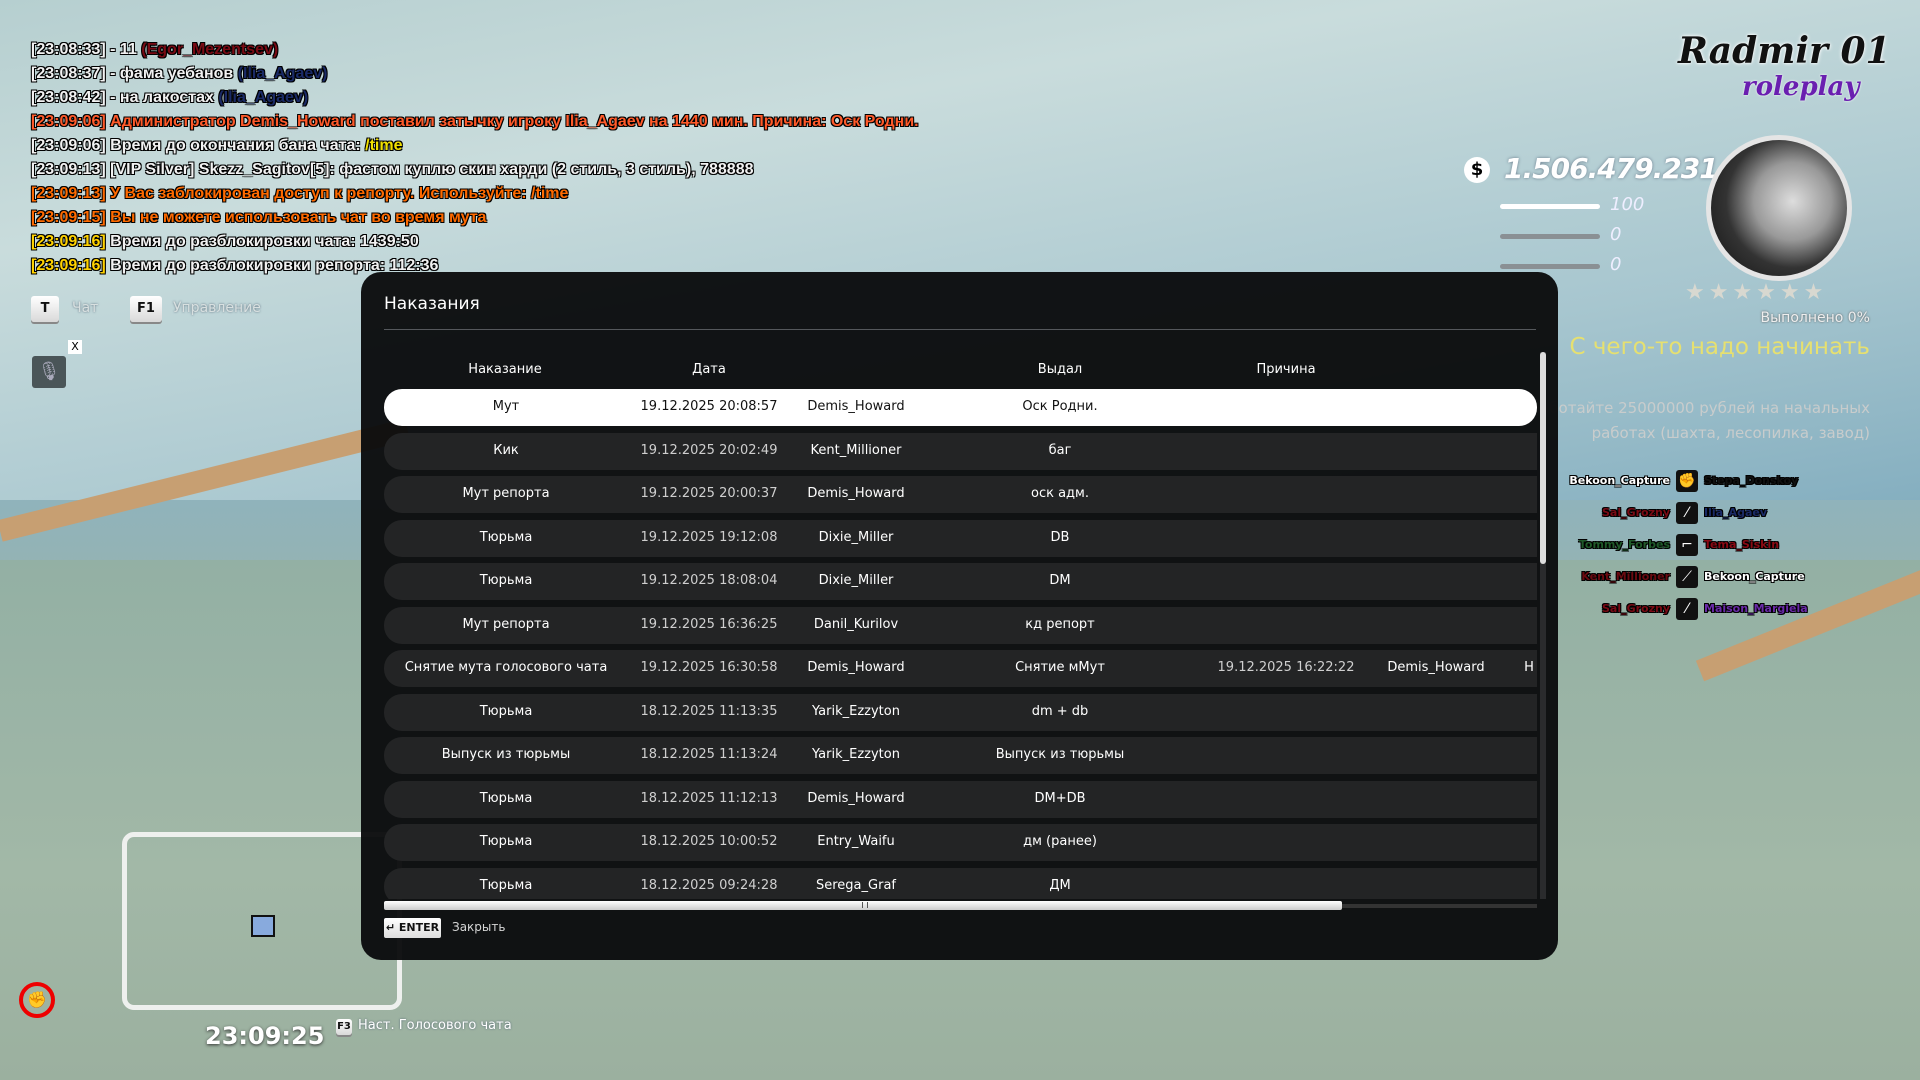 This screenshot has width=1920, height=1080. I want to click on table-row: Тюрьма 19.12.2025 19:12:08 Dixie_Miller DB, so click(960, 538).